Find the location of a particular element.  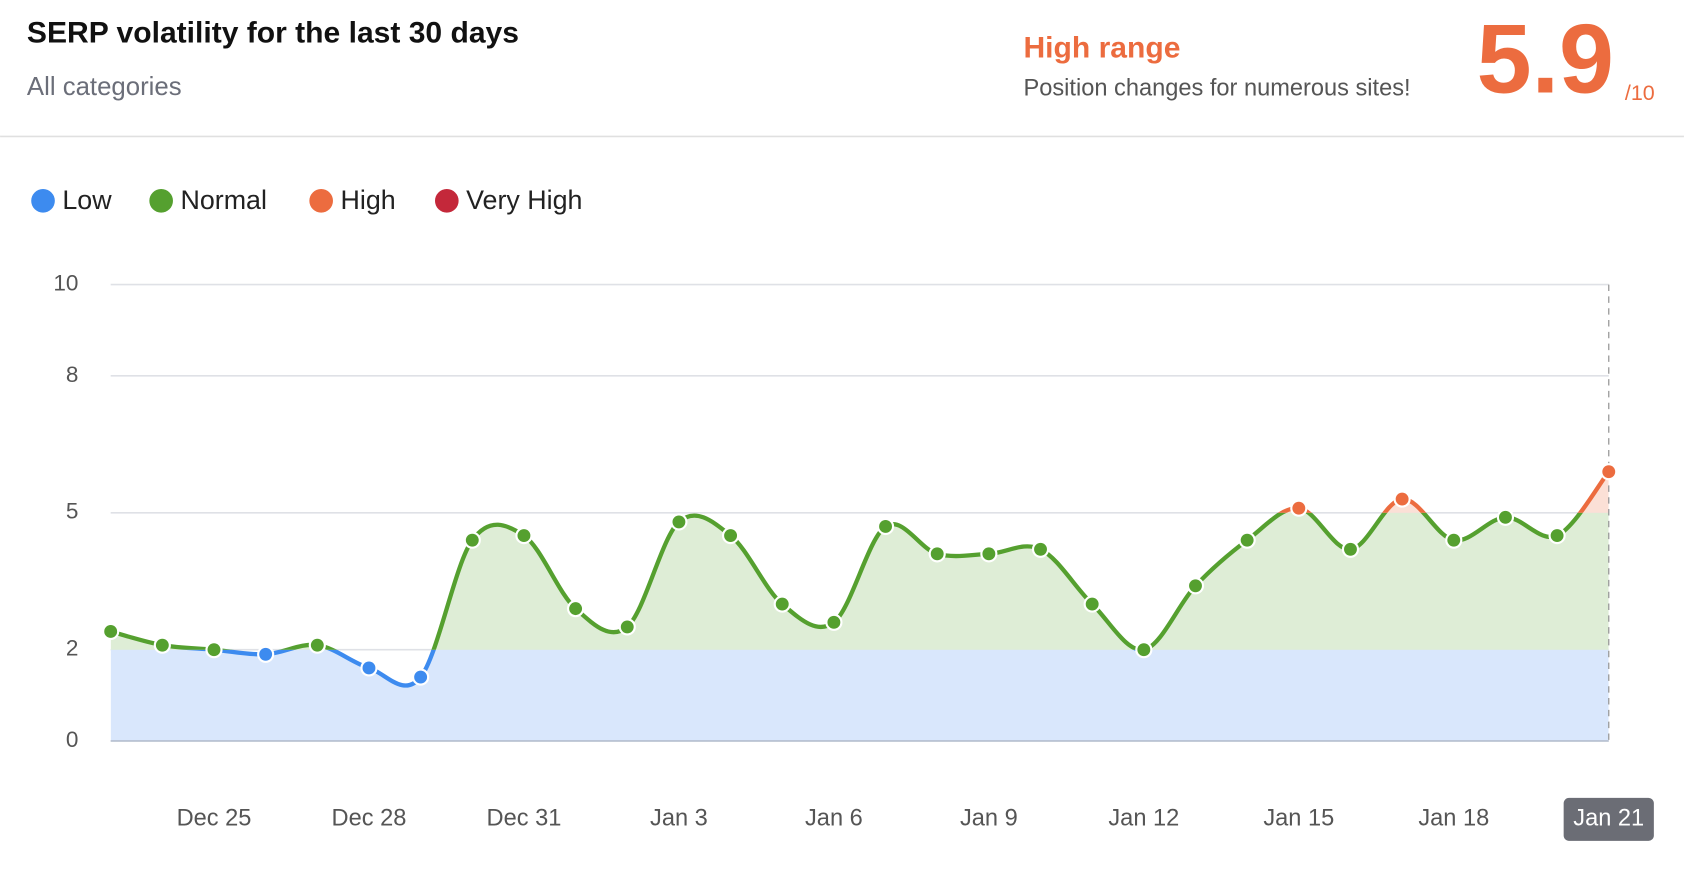

x-label-highlight is located at coordinates (1608, 819).